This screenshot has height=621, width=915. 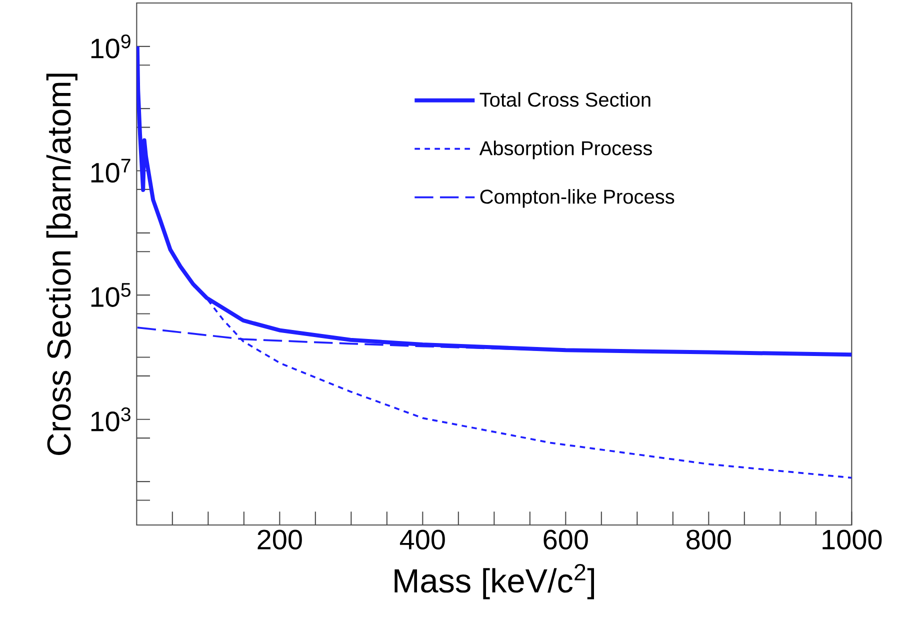 I want to click on y-tick-label: 10$^{7}$, so click(x=110, y=170).